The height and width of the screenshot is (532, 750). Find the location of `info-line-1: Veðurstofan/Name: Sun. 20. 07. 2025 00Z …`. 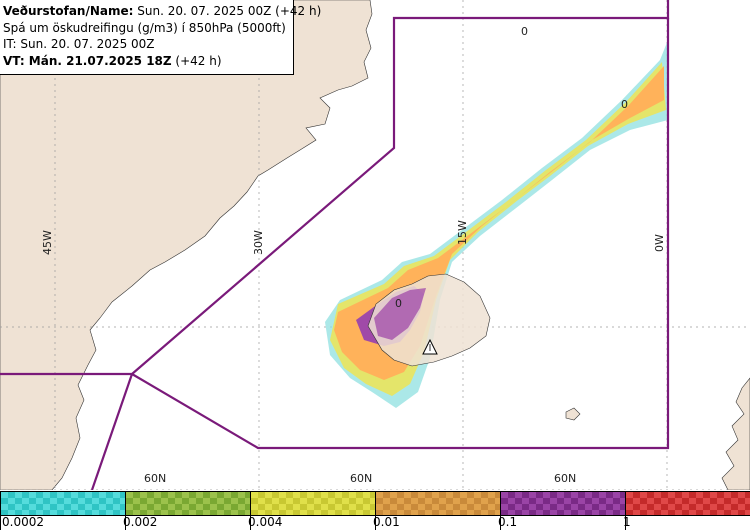

info-line-1: Veðurstofan/Name: Sun. 20. 07. 2025 00Z … is located at coordinates (162, 11).